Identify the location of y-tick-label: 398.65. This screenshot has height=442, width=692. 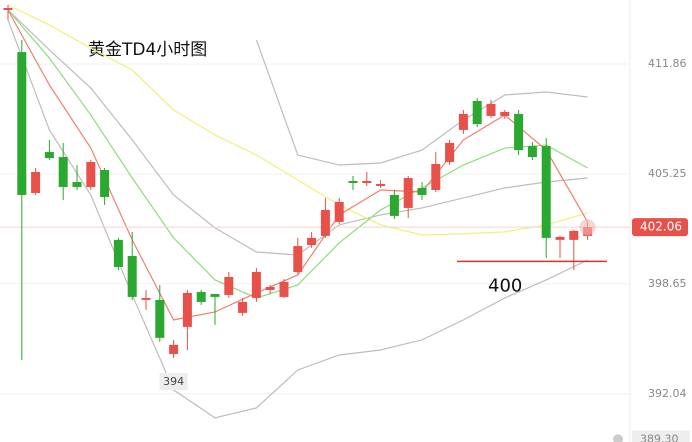
(667, 283).